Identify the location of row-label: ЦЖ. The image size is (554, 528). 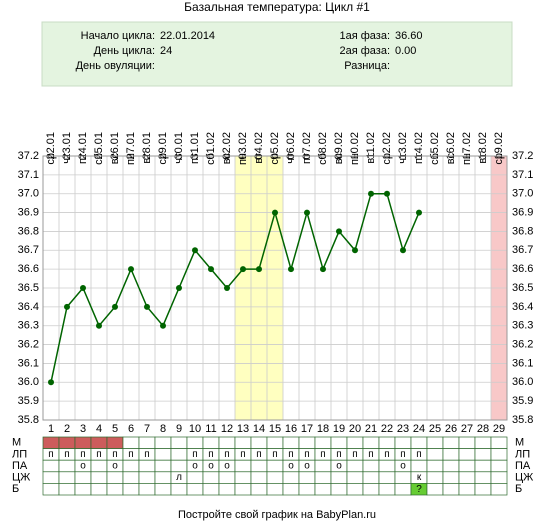
(21, 478).